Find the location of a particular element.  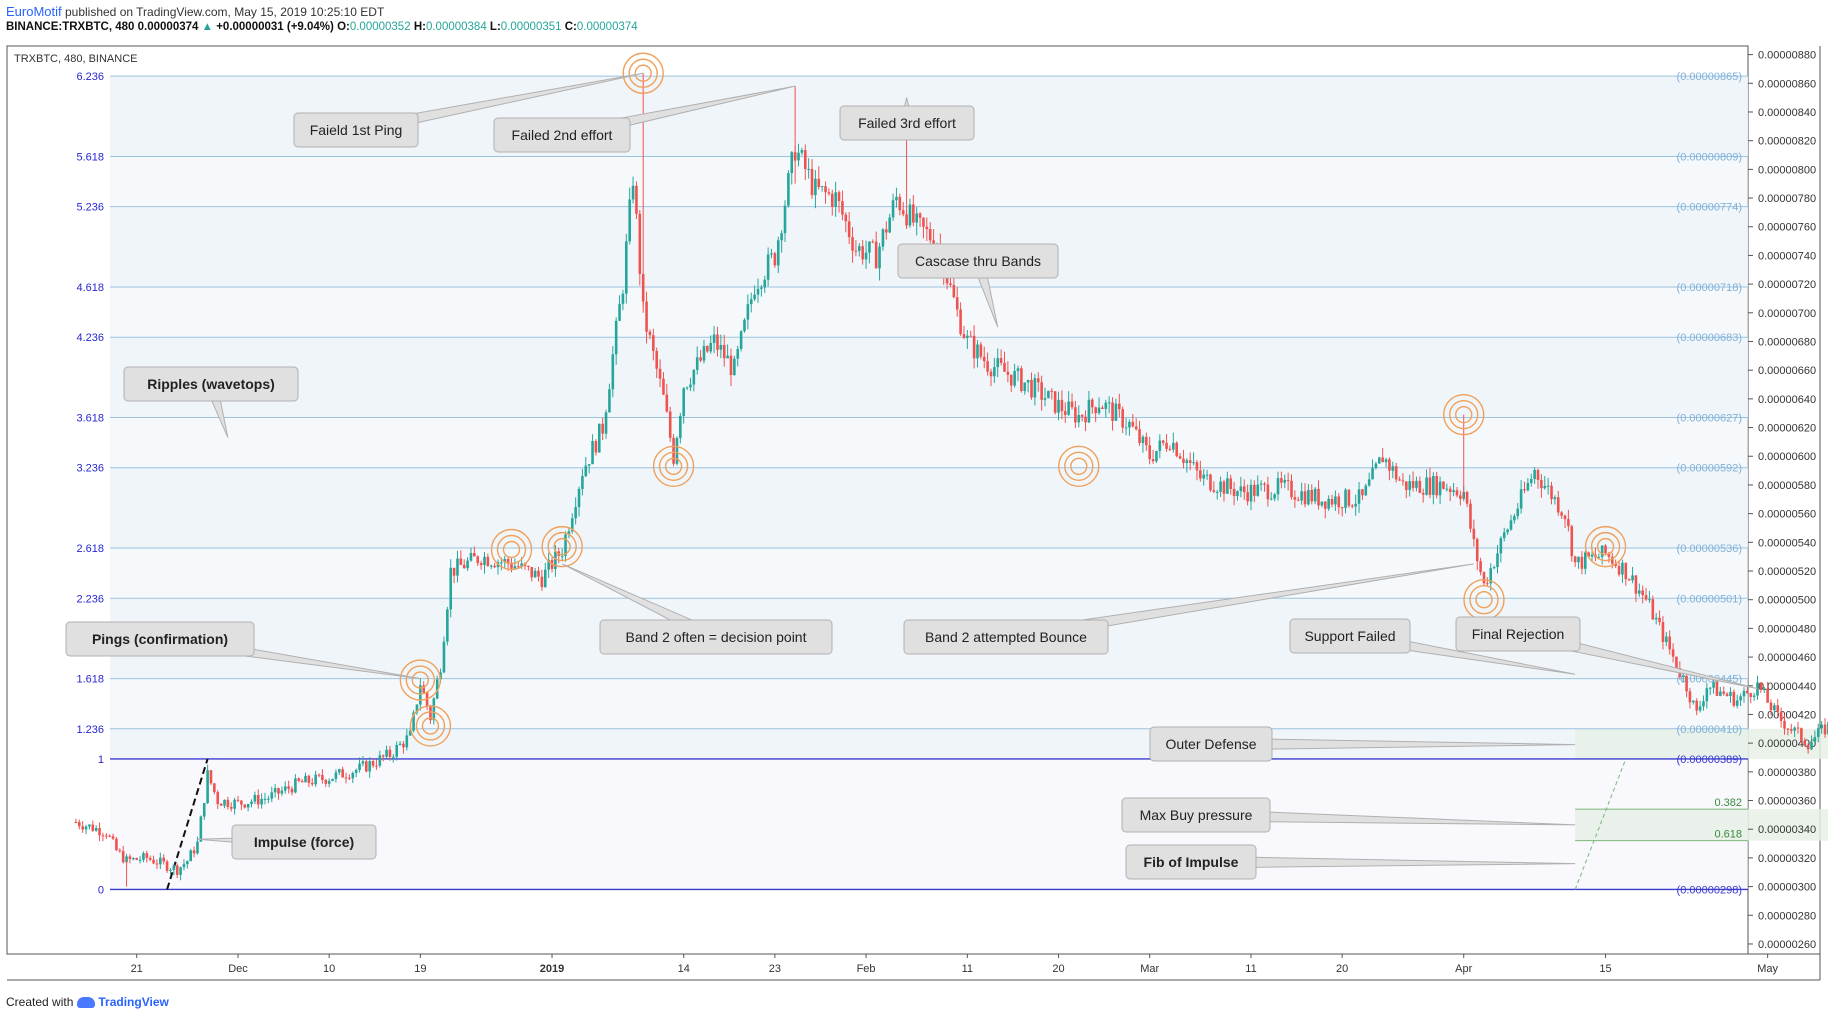

y-tick-label: 0.00000860 is located at coordinates (1787, 84).